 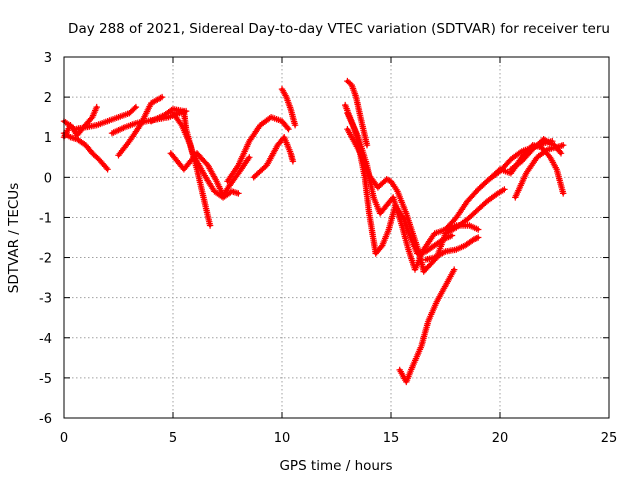 I want to click on x-tick-label: 25, so click(x=609, y=438).